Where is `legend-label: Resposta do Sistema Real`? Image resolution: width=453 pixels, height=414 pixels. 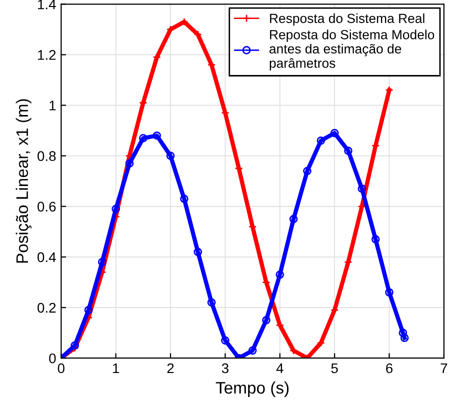
legend-label: Resposta do Sistema Real is located at coordinates (347, 19).